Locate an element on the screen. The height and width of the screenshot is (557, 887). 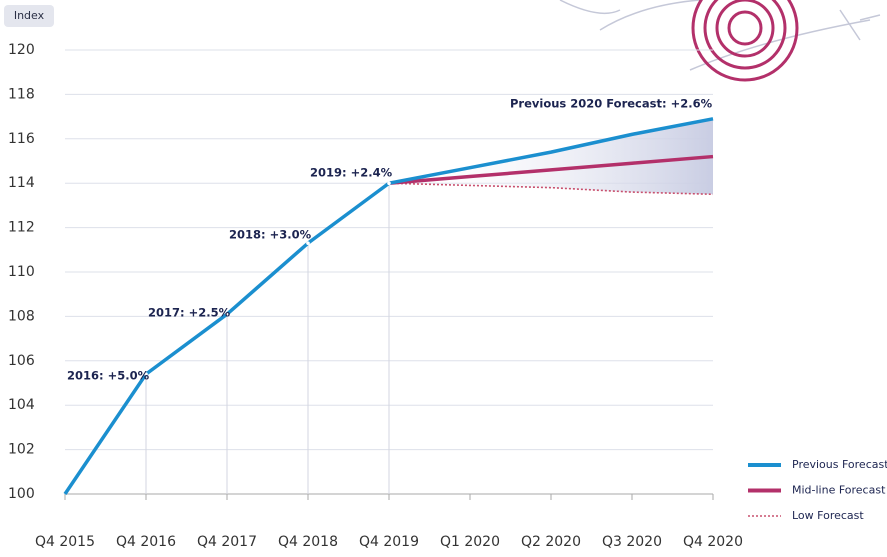
annotation: Previous 2020 Forecast: +2.6% is located at coordinates (611, 104).